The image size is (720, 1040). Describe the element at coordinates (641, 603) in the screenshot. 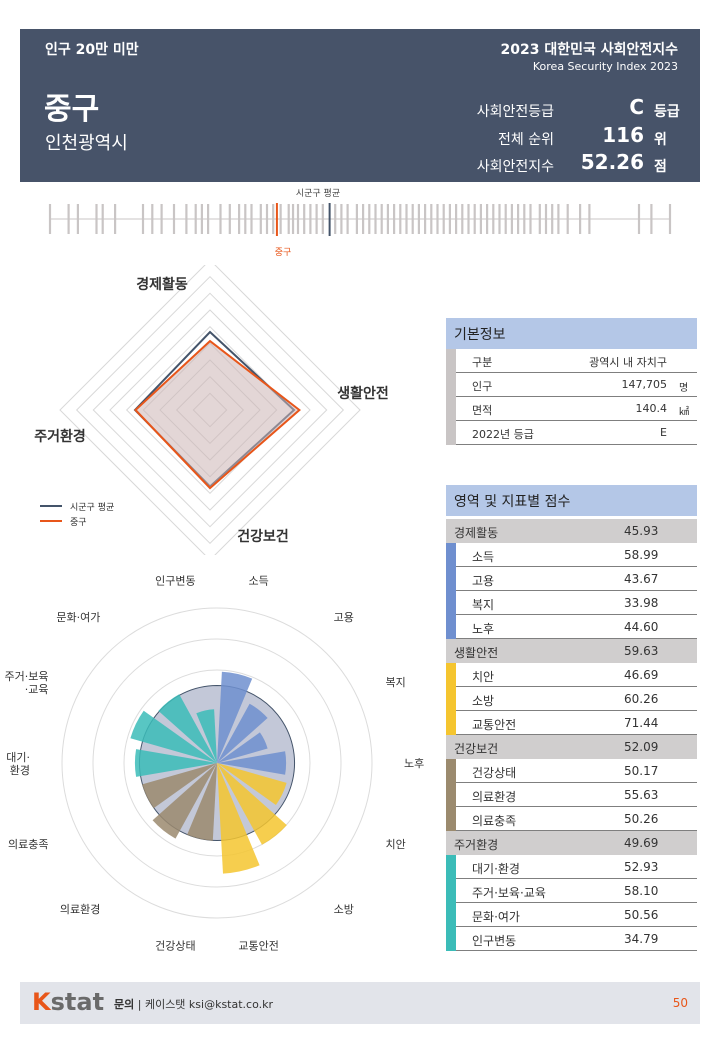

I see `indicator-score: 33.98` at that location.